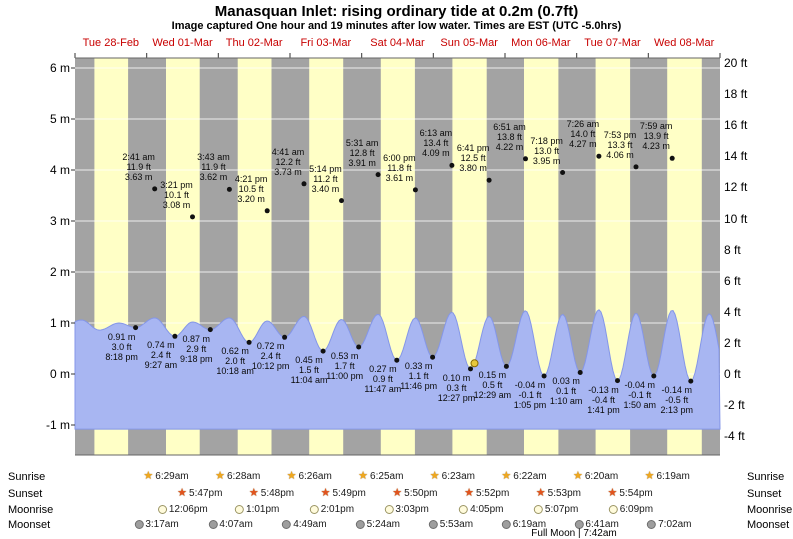  What do you see at coordinates (58, 425) in the screenshot?
I see `y-axis-label-m: -1 m` at bounding box center [58, 425].